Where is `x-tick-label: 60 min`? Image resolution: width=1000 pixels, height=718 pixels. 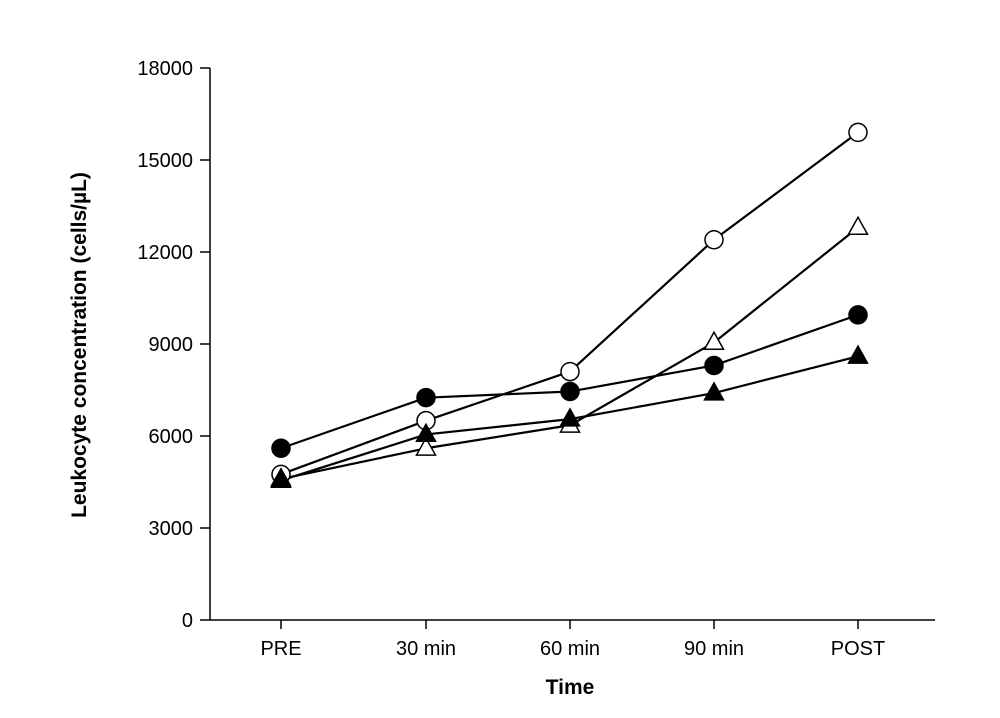 x-tick-label: 60 min is located at coordinates (570, 649).